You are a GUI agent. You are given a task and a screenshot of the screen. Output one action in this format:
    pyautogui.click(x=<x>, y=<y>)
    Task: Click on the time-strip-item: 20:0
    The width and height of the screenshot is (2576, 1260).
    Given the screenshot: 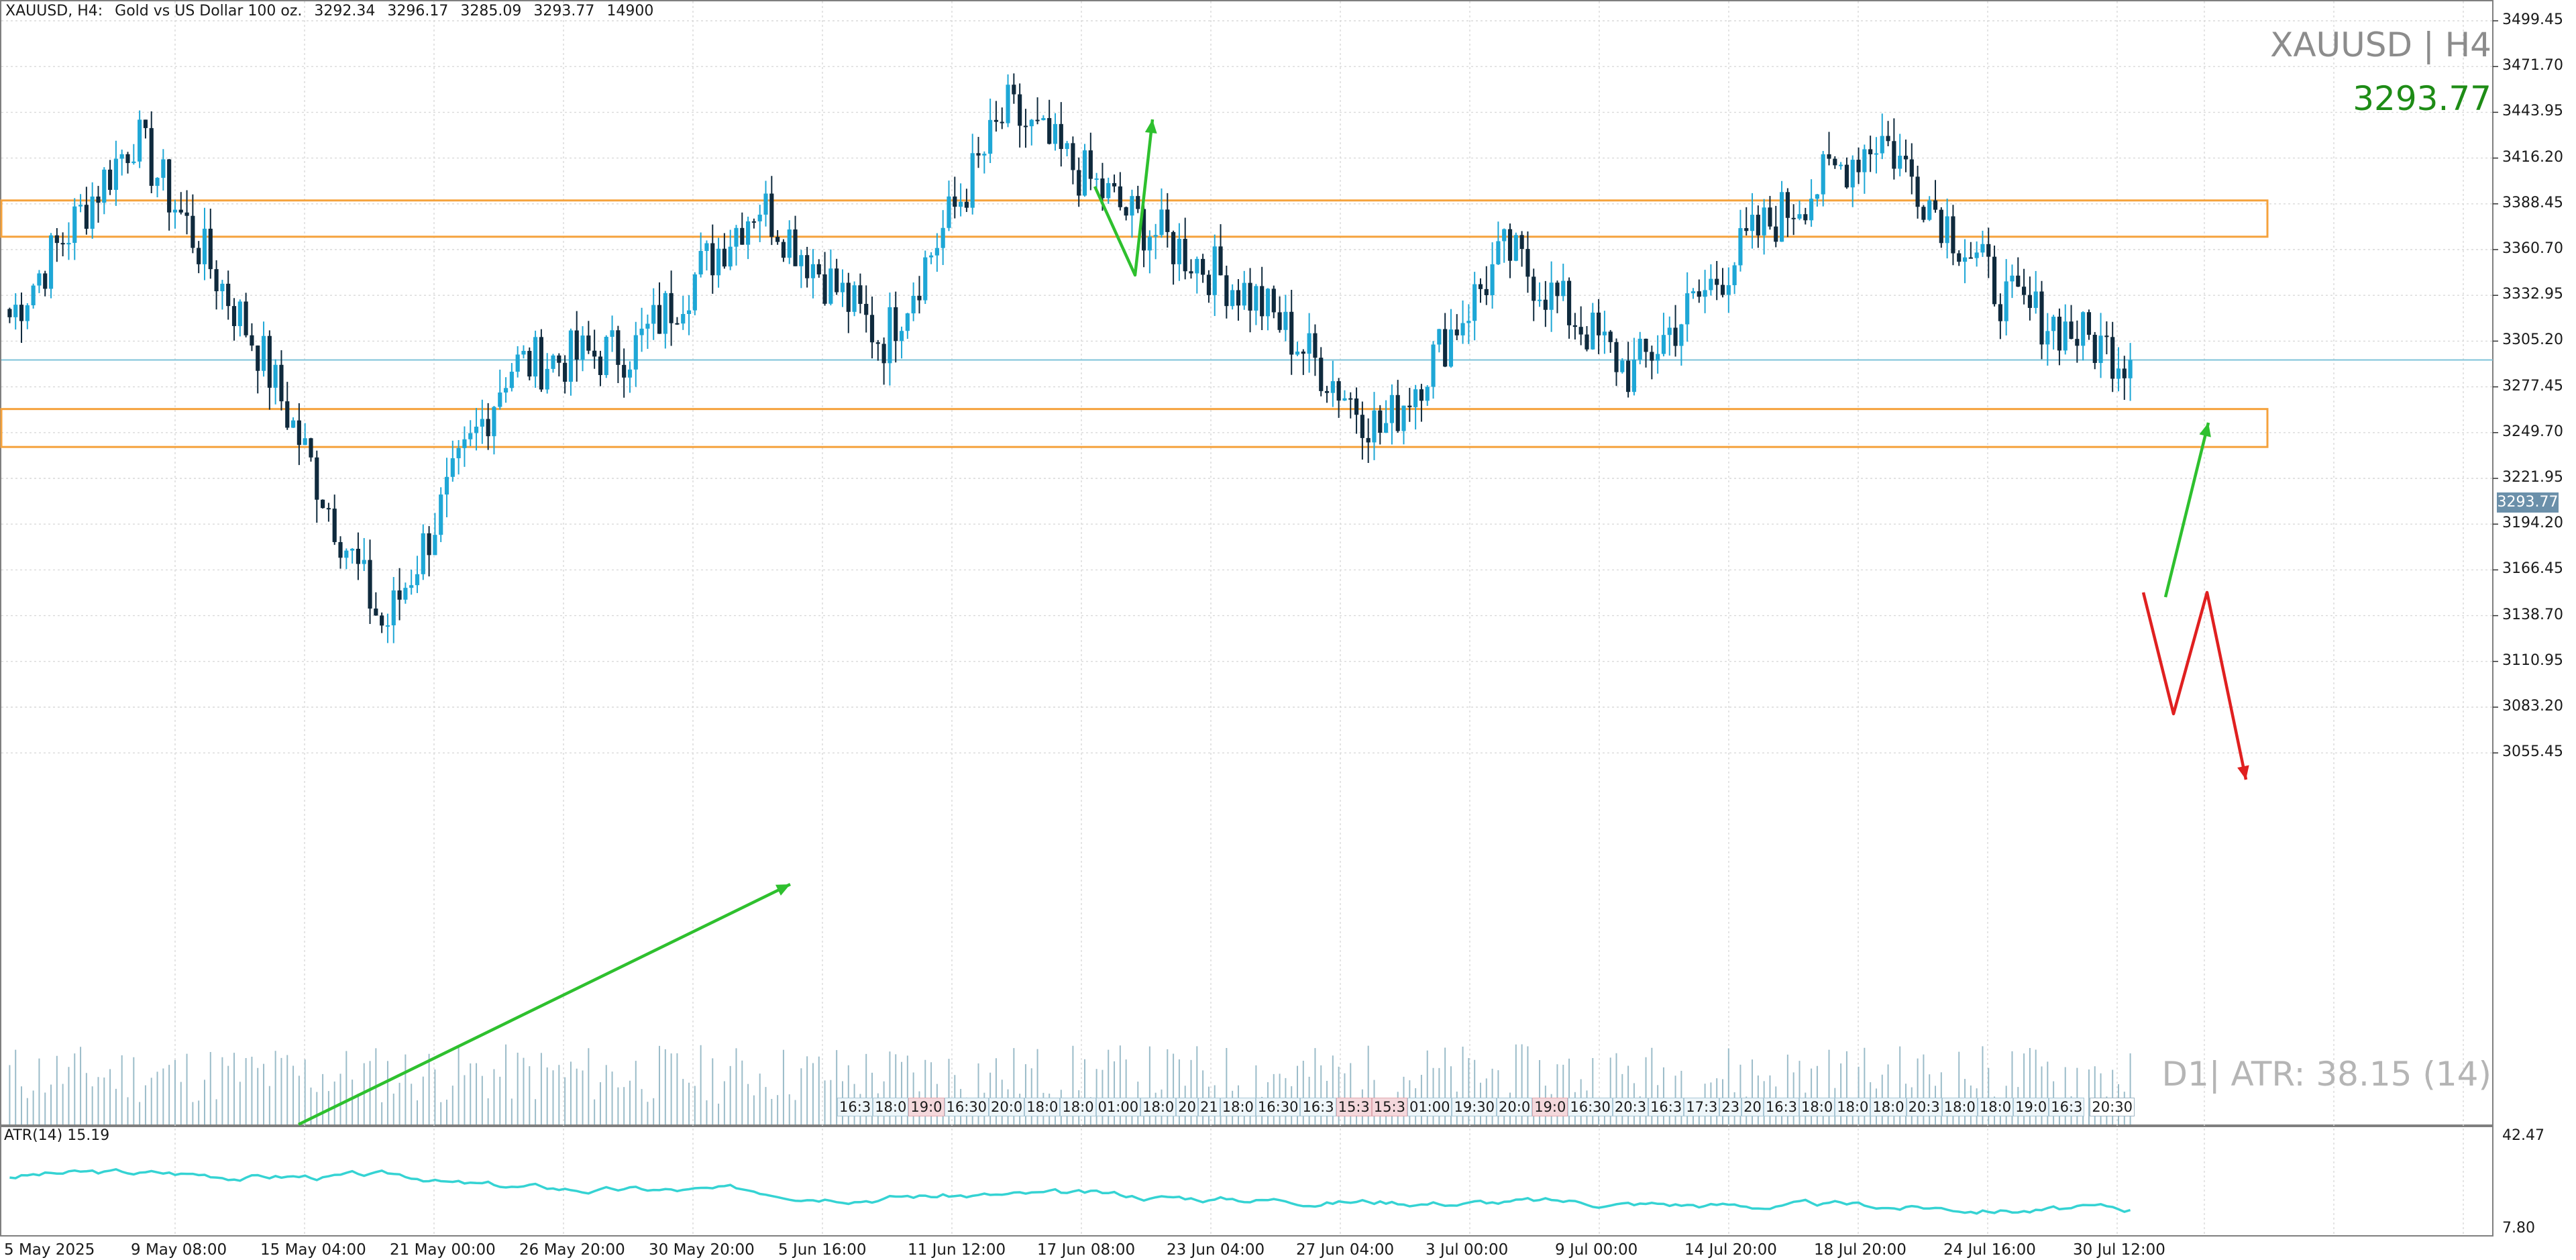 What is the action you would take?
    pyautogui.click(x=1515, y=1107)
    